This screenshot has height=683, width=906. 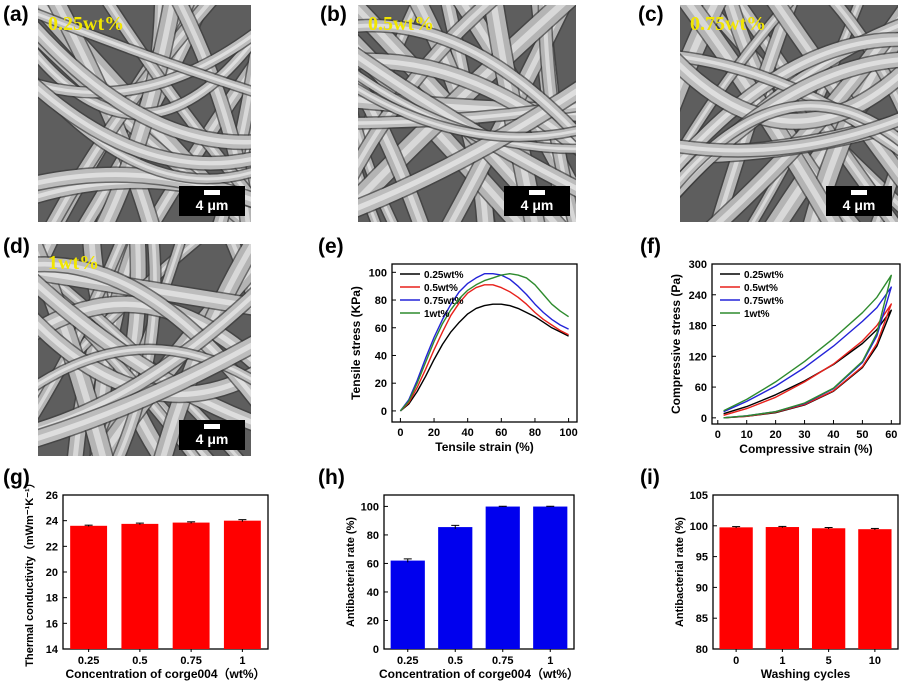 I want to click on y-axis-label: Compressive stress (Pa), so click(x=676, y=344).